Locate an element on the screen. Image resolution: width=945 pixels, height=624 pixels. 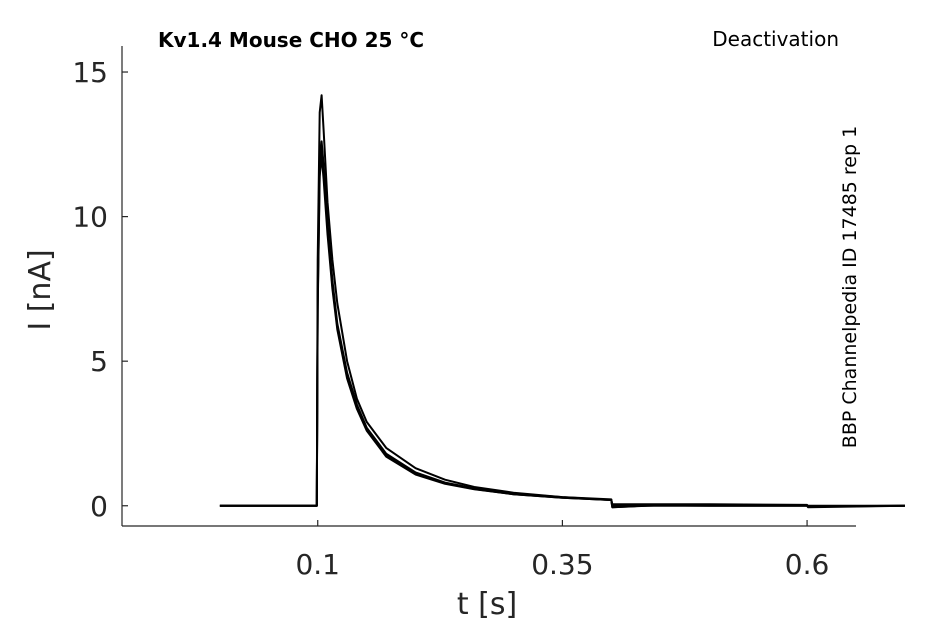
y-tick-label: 5 is located at coordinates (99, 361).